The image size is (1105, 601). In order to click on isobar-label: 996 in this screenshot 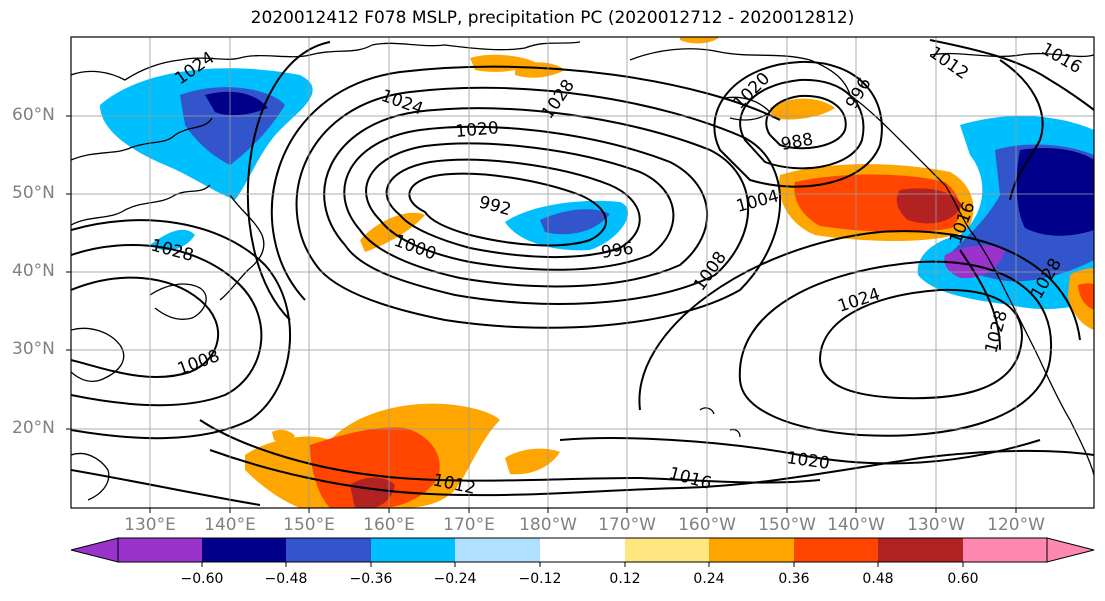, I will do `click(617, 251)`.